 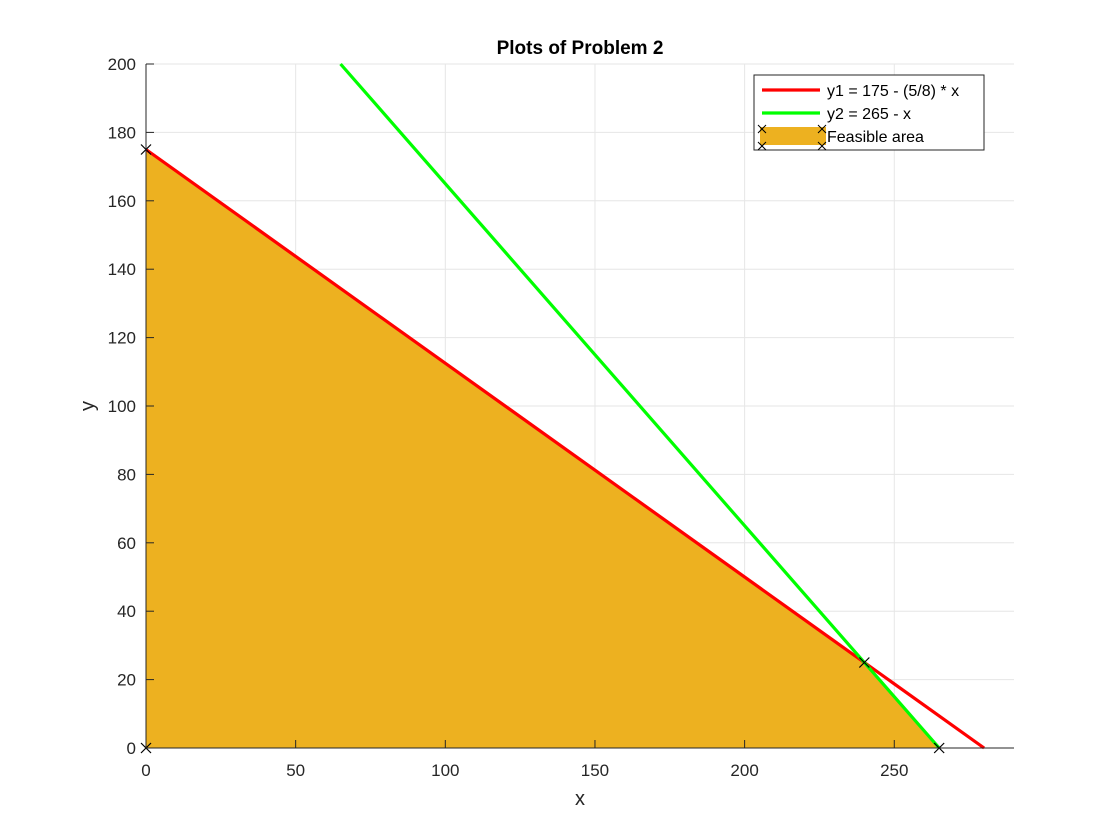 I want to click on chart-title: Plots of Problem 2, so click(x=580, y=48).